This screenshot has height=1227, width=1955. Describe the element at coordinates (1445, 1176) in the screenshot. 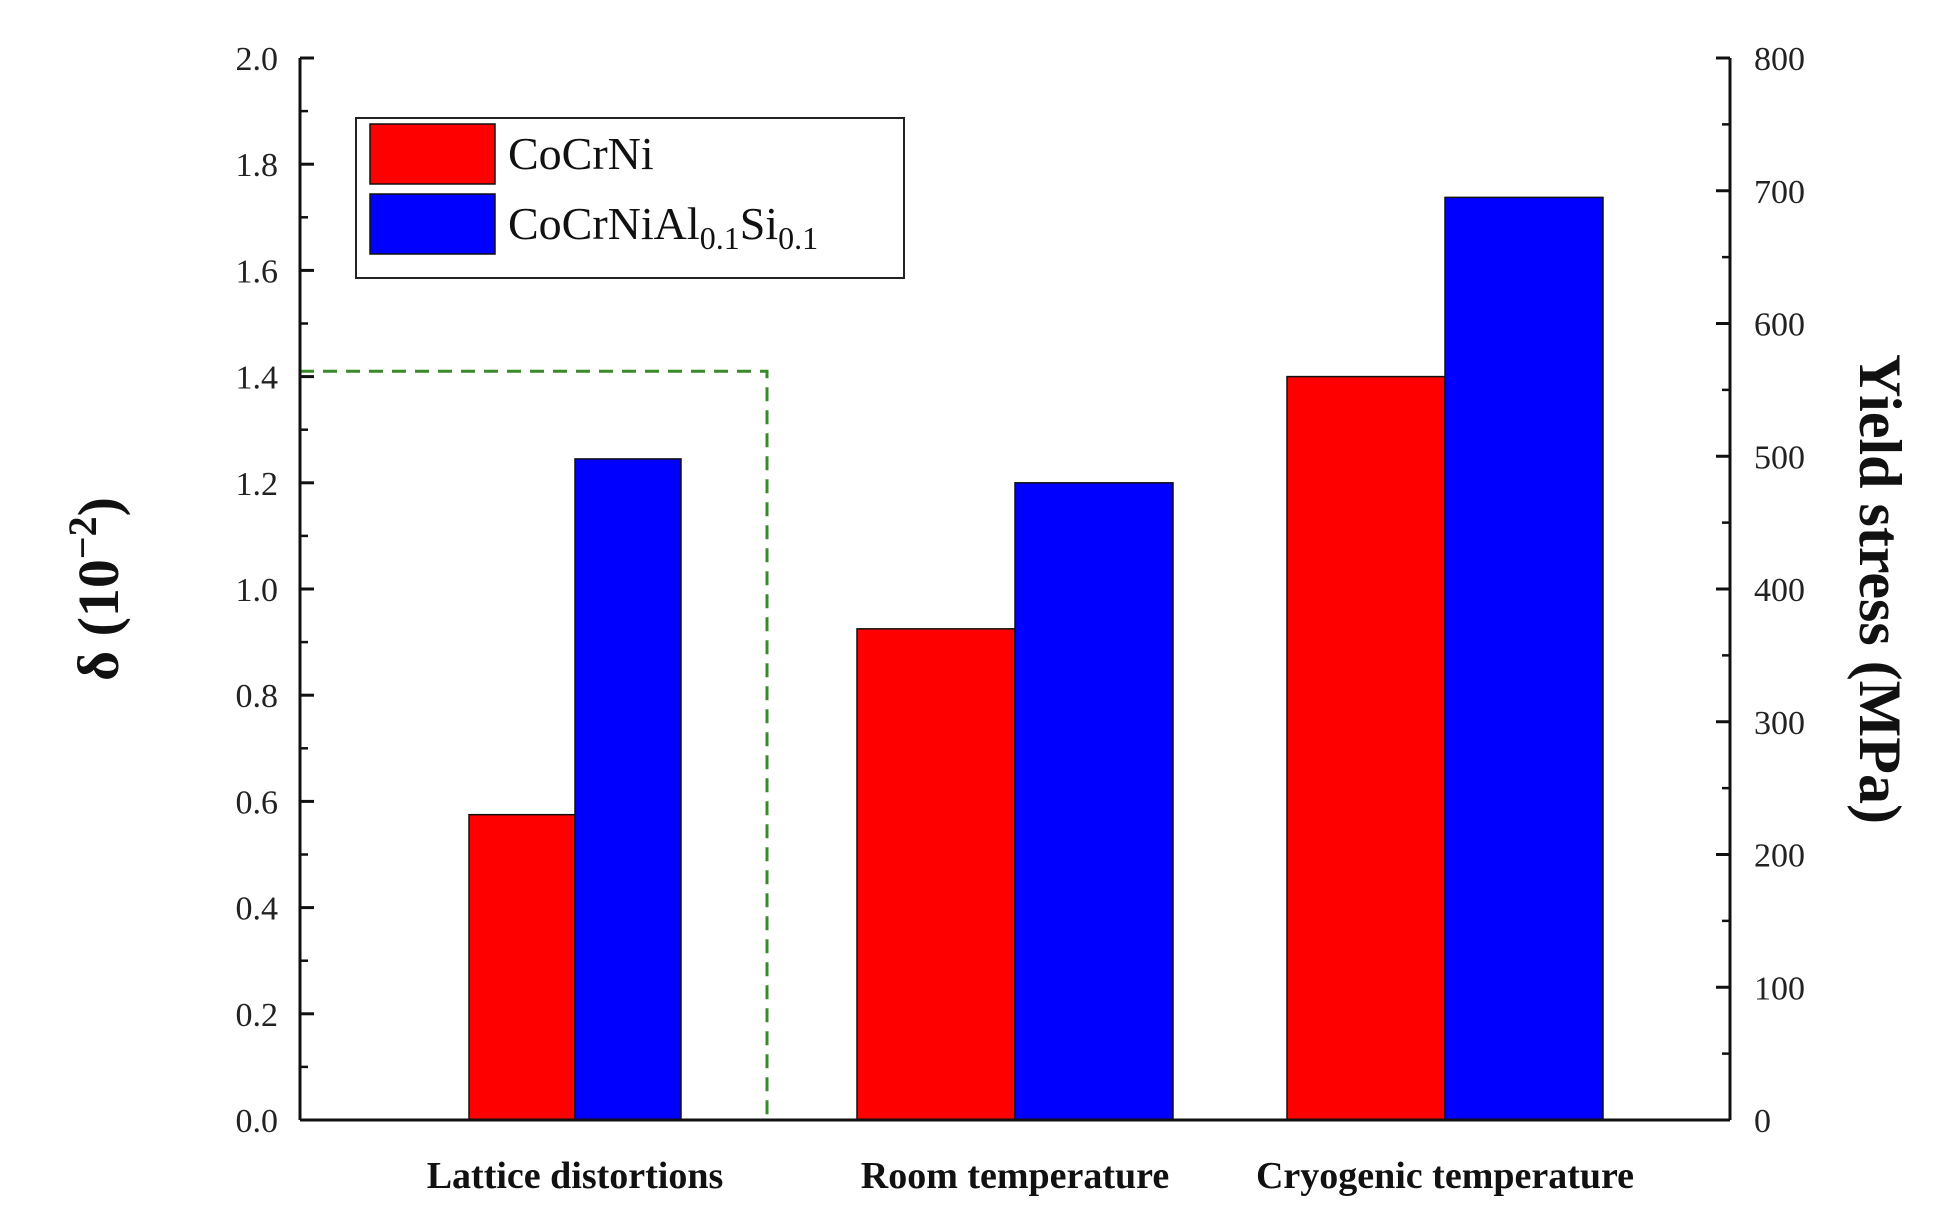

I see `category-label: Cryogenic temperature` at that location.